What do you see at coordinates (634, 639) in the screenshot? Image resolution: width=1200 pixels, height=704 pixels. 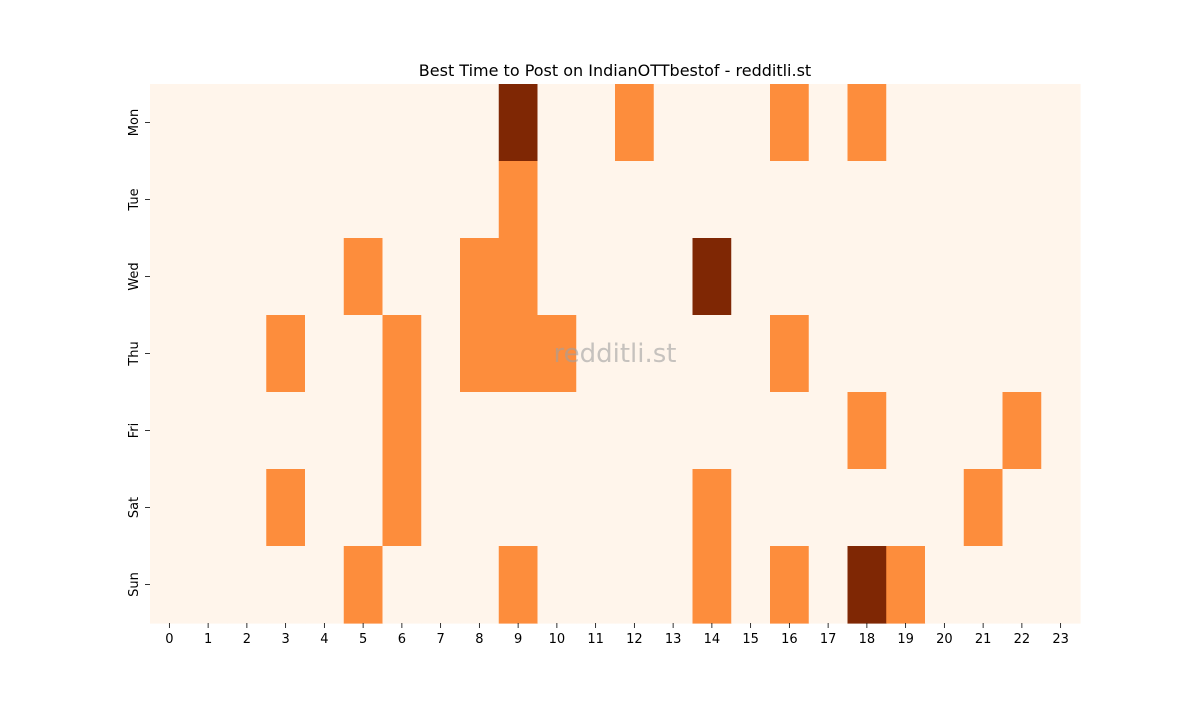 I see `x-tick-label: 12` at bounding box center [634, 639].